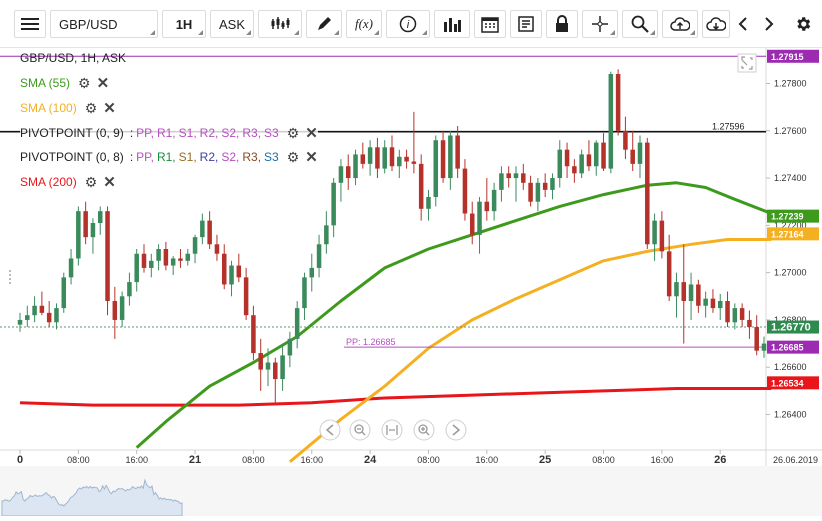  What do you see at coordinates (364, 24) in the screenshot?
I see `indicators-button: f(x)` at bounding box center [364, 24].